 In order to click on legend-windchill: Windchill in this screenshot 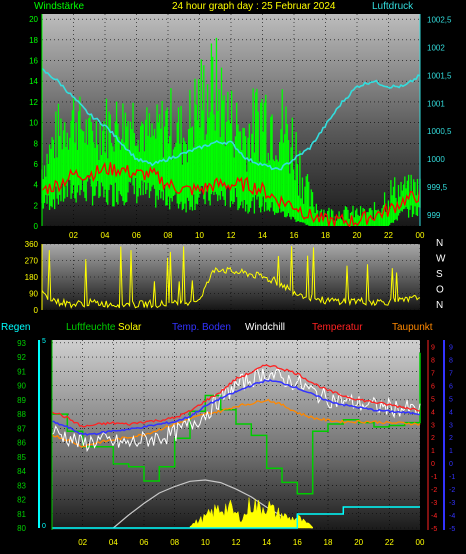, I will do `click(265, 327)`.